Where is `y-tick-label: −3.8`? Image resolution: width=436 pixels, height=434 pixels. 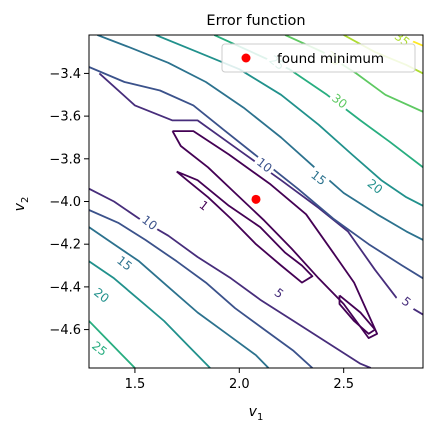 y-tick-label: −3.8 is located at coordinates (65, 159).